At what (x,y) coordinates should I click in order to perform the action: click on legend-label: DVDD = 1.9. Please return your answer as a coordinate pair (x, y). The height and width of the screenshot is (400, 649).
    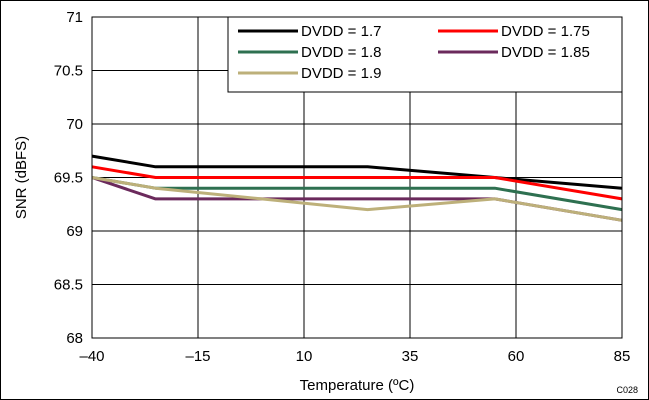
    Looking at the image, I should click on (341, 73).